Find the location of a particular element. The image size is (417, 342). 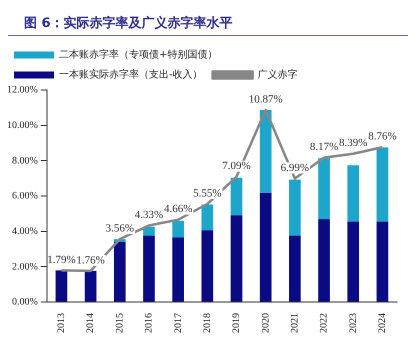

y-tick-label: 12.00% is located at coordinates (22, 90).